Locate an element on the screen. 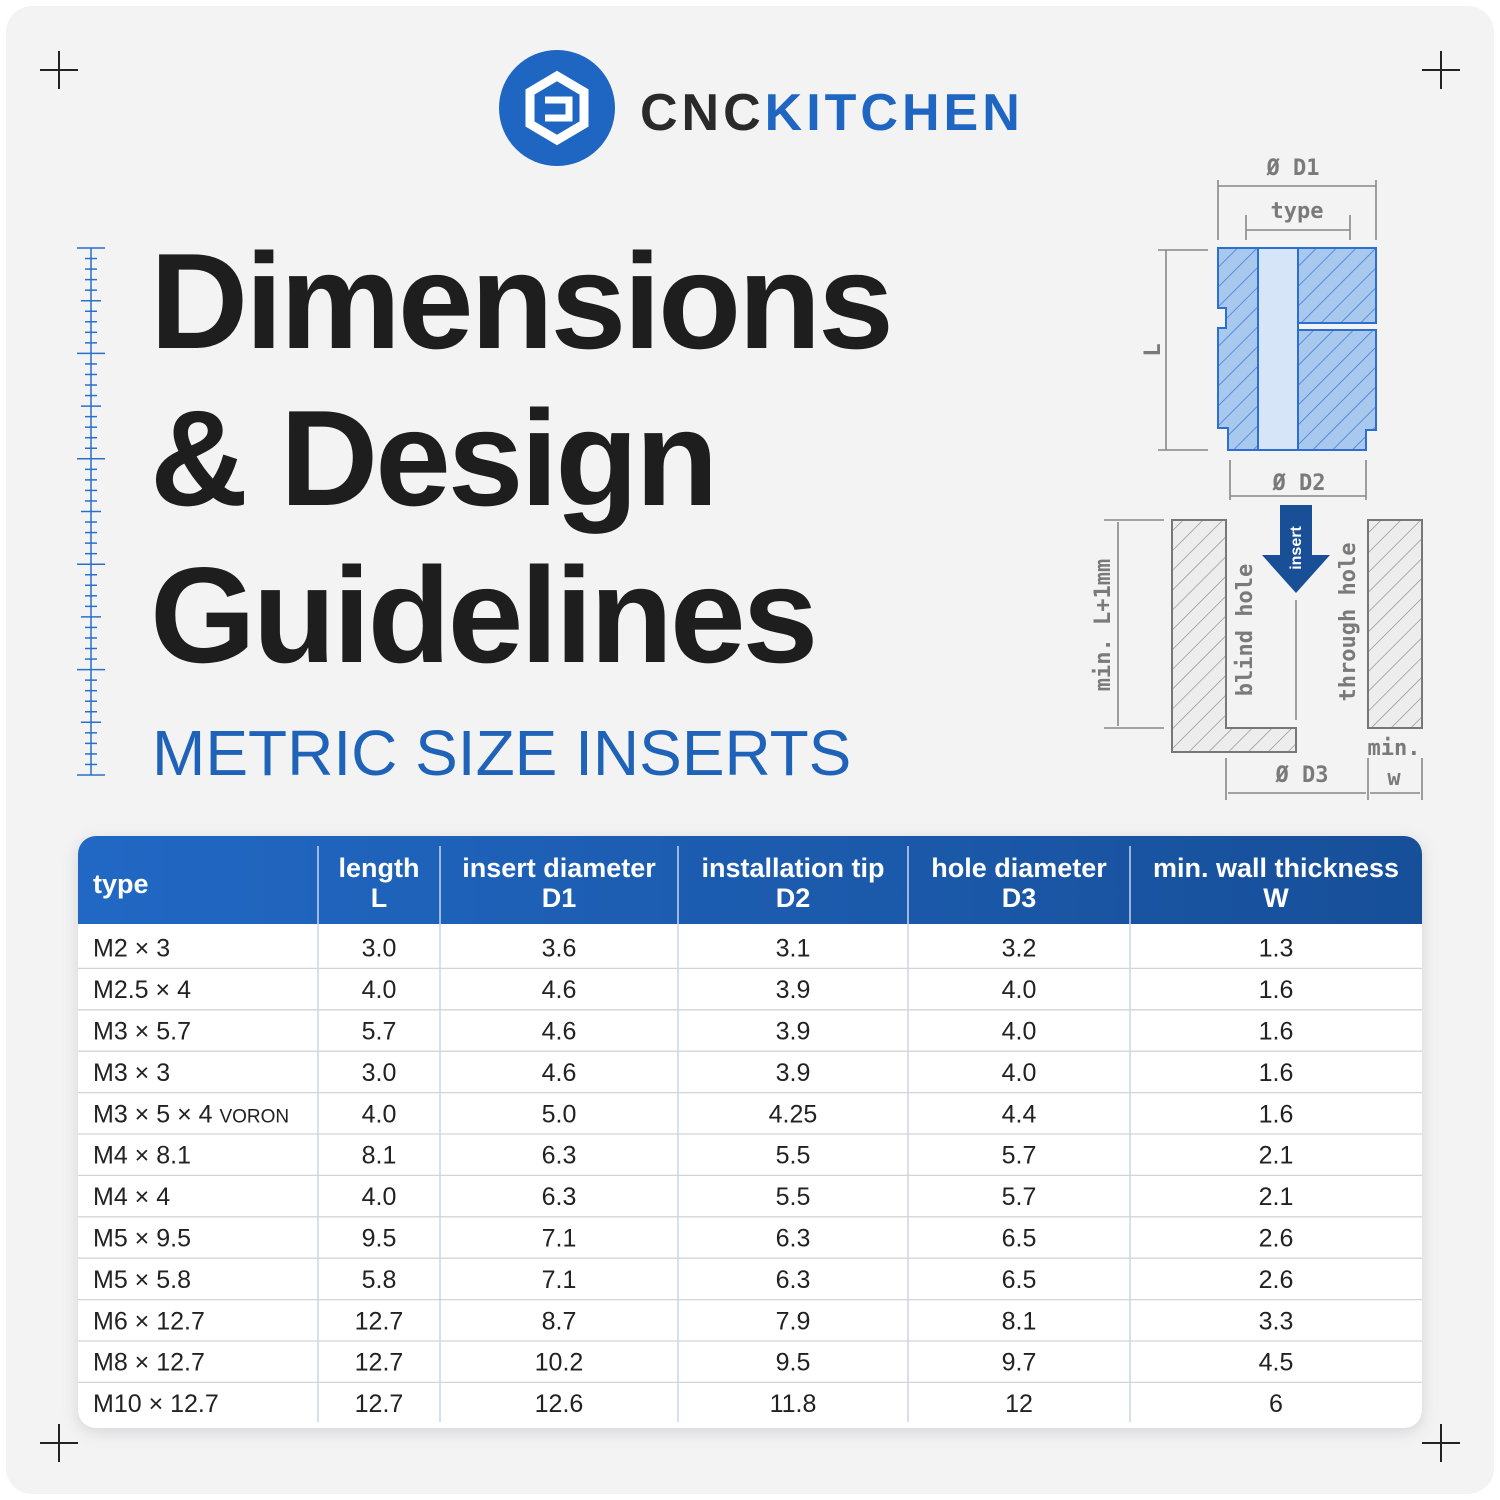 Image resolution: width=1500 pixels, height=1500 pixels. type-cell: M3 × 3 is located at coordinates (131, 1073).